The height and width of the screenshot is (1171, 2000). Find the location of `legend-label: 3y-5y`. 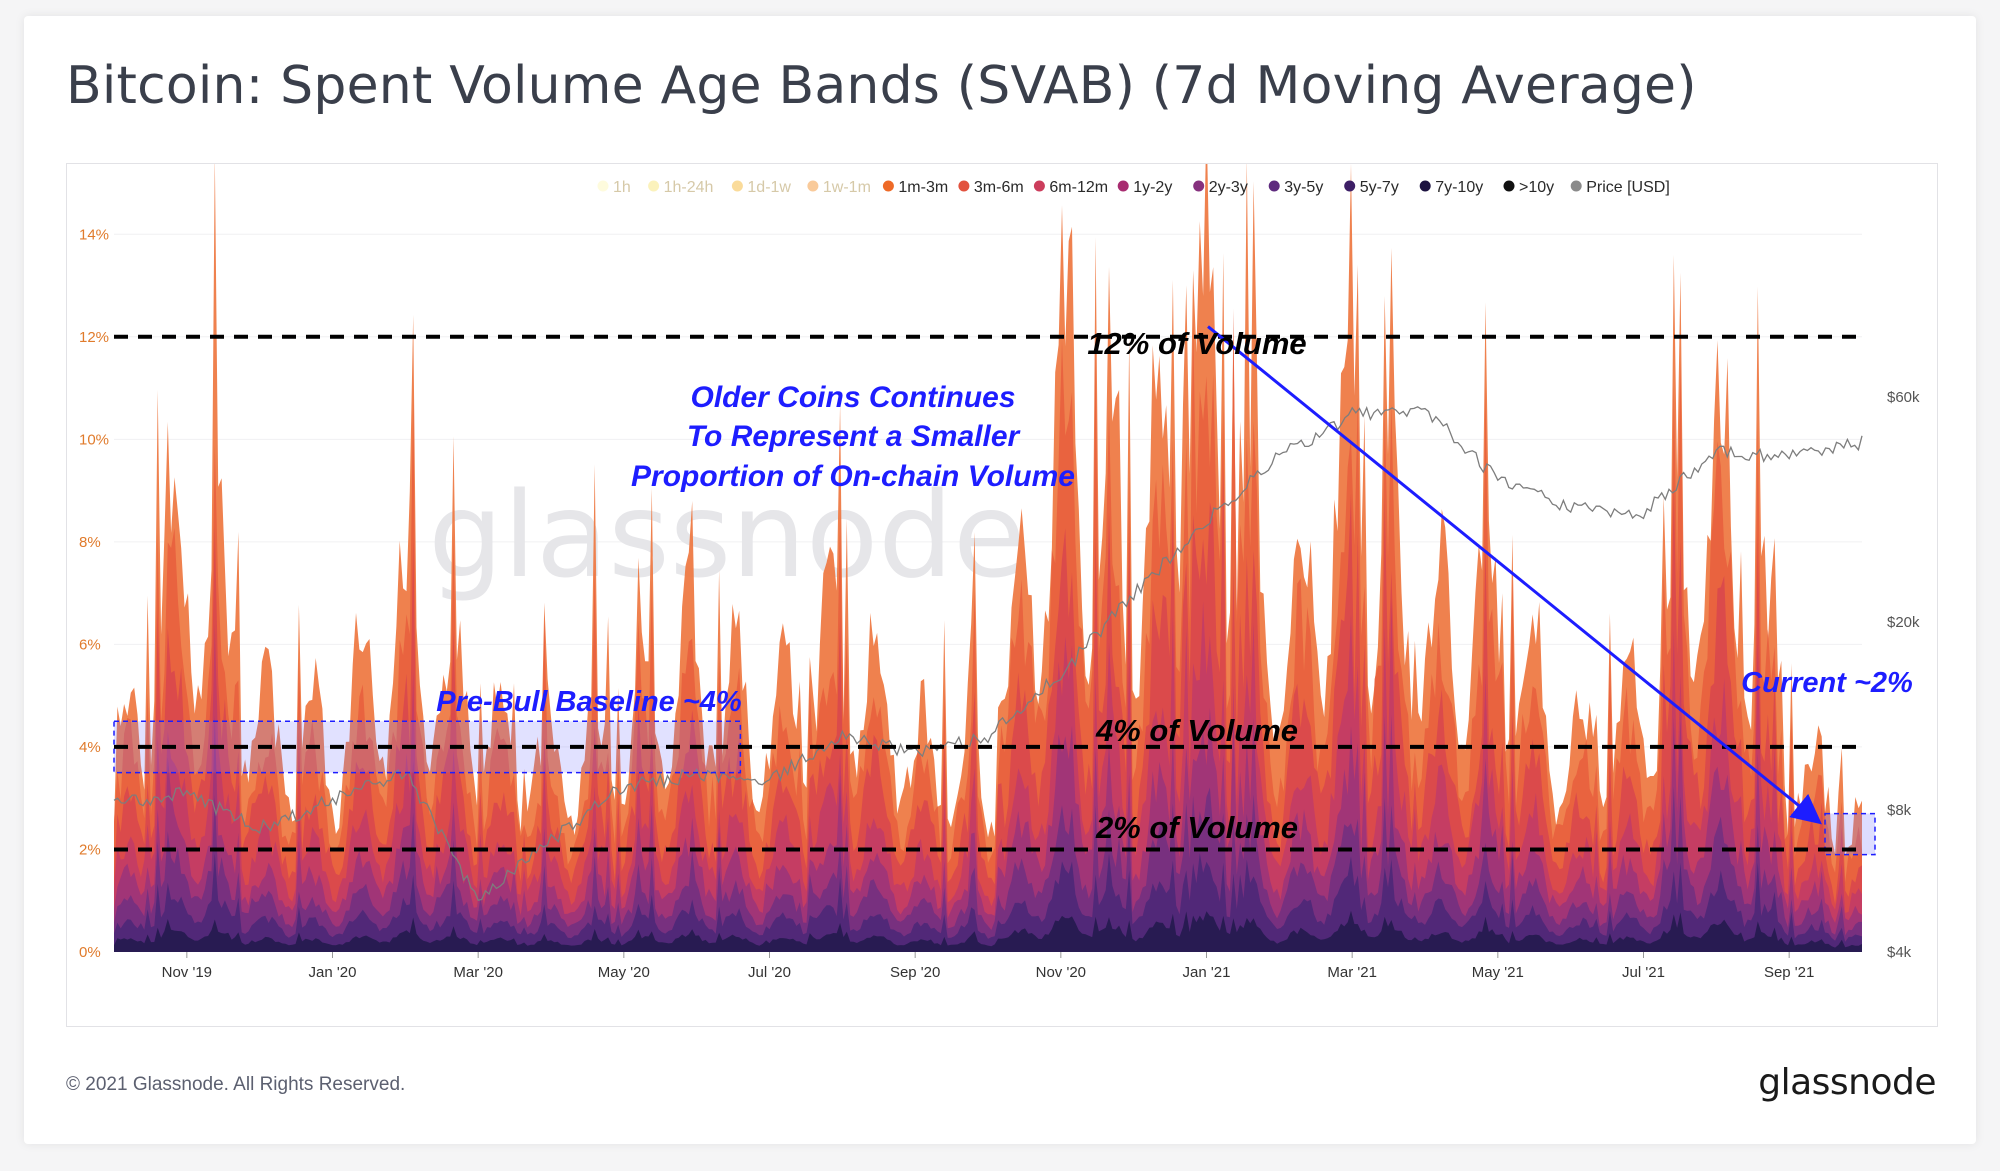

legend-label: 3y-5y is located at coordinates (1303, 187).